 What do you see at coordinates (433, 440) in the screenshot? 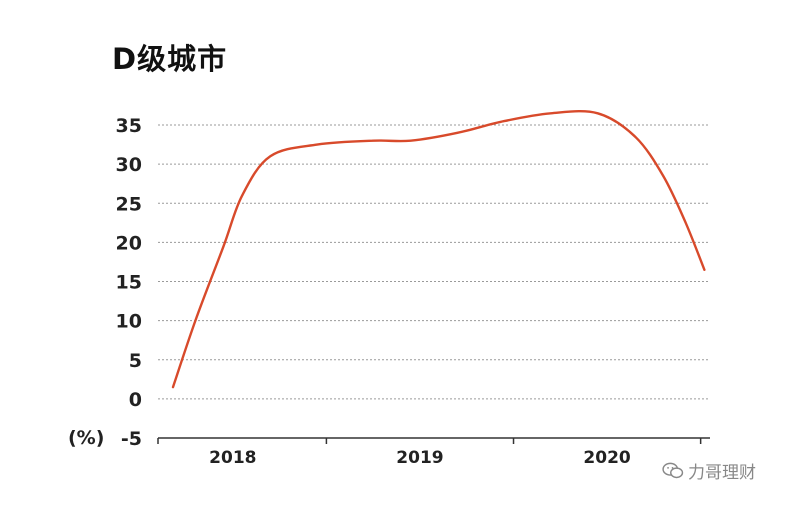
I see `x-axis` at bounding box center [433, 440].